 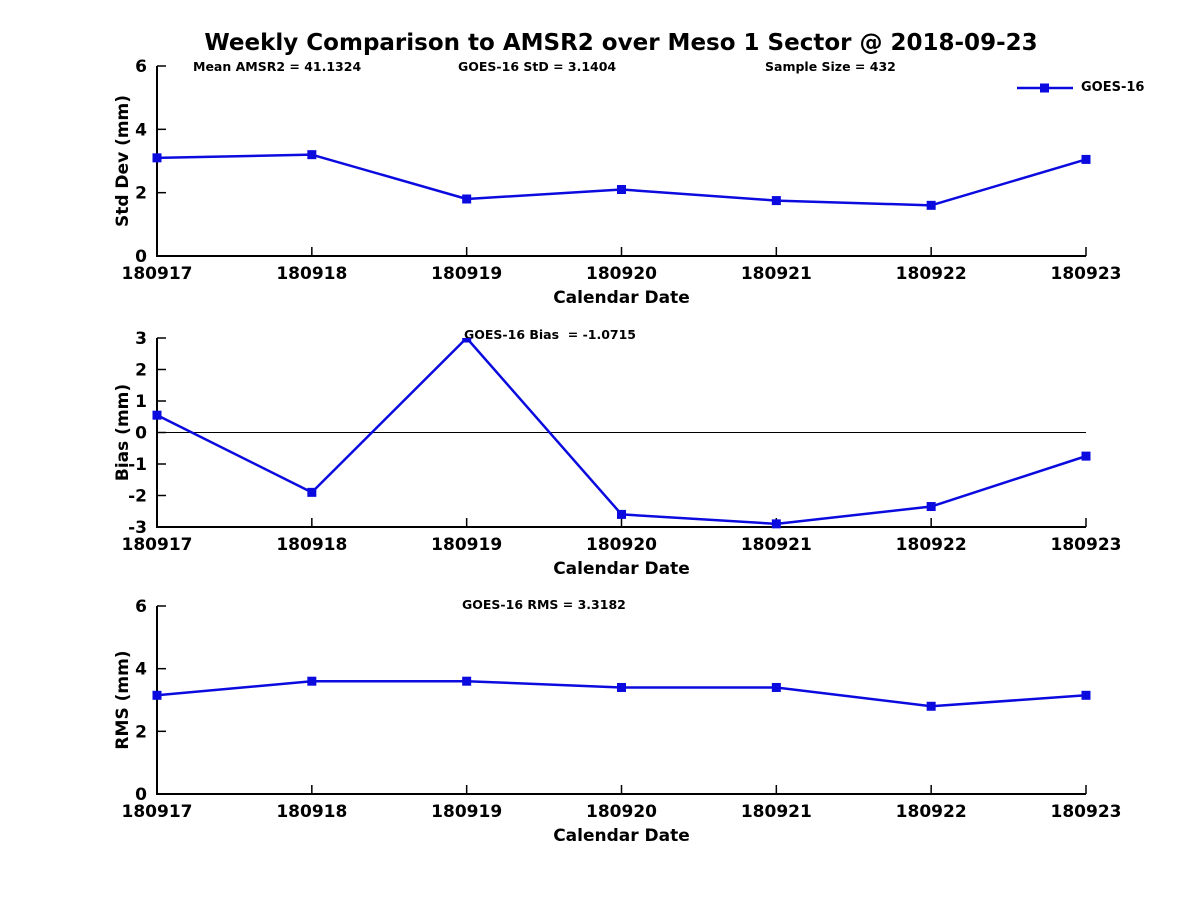 What do you see at coordinates (141, 371) in the screenshot?
I see `bias-ytick-label: 2` at bounding box center [141, 371].